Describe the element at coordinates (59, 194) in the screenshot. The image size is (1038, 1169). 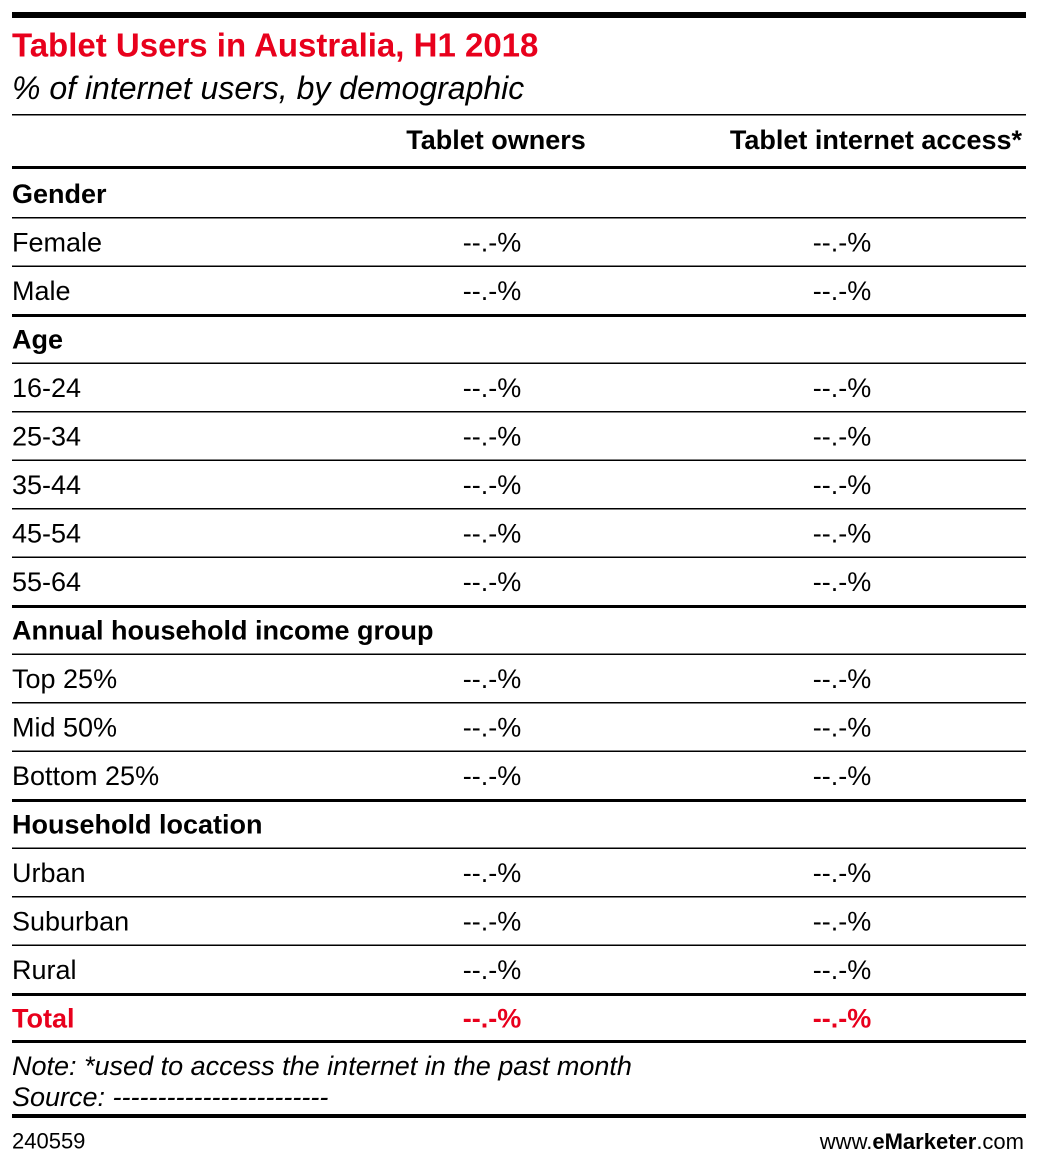
I see `section-label: Gender` at that location.